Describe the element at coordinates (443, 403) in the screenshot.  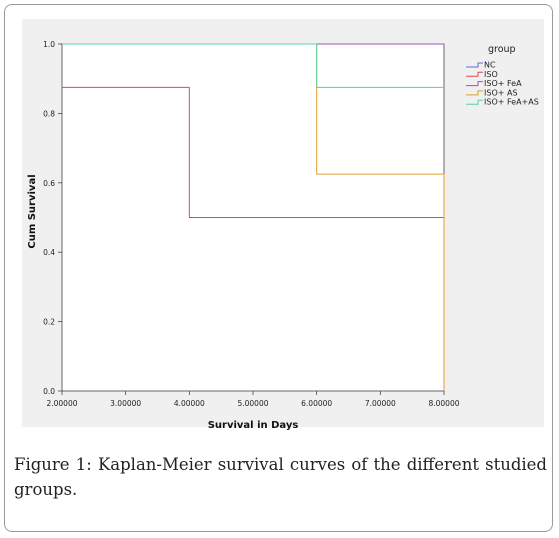
I see `x-tick-label: 8.00000` at that location.